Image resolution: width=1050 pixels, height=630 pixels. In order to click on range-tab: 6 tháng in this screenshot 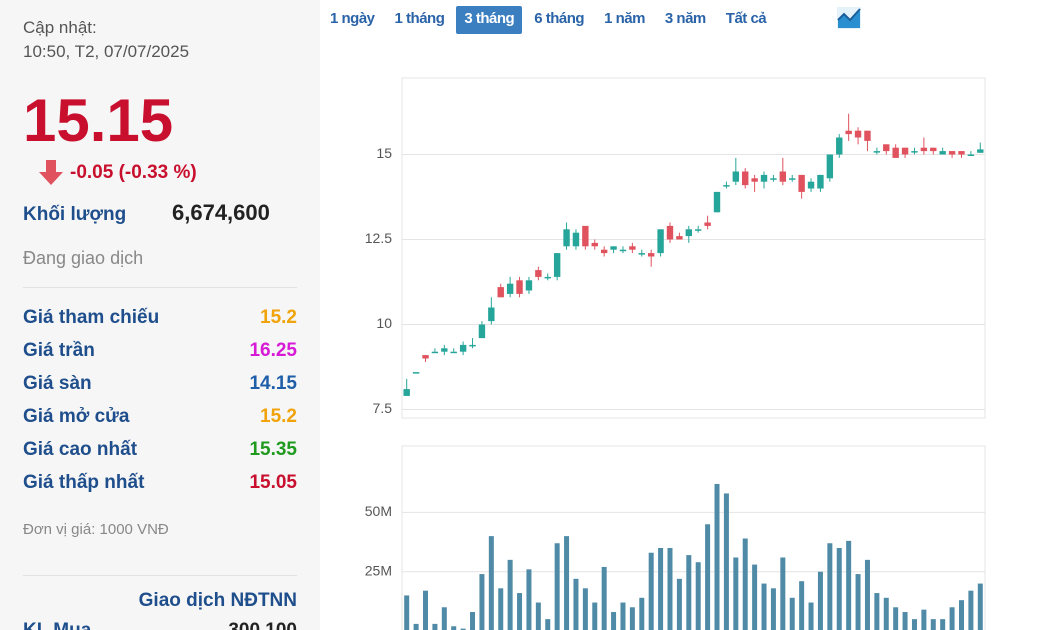, I will do `click(559, 18)`.